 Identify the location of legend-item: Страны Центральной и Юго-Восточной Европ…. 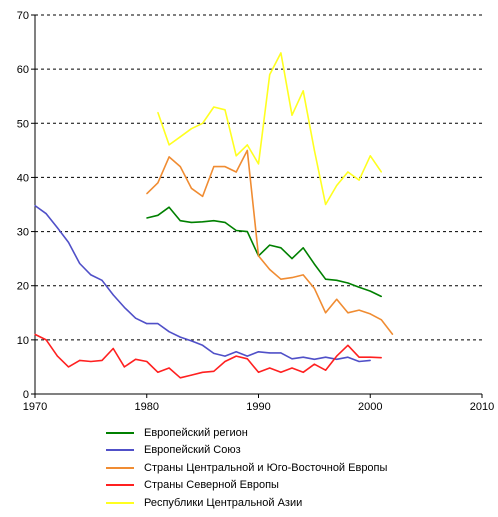
(246, 468).